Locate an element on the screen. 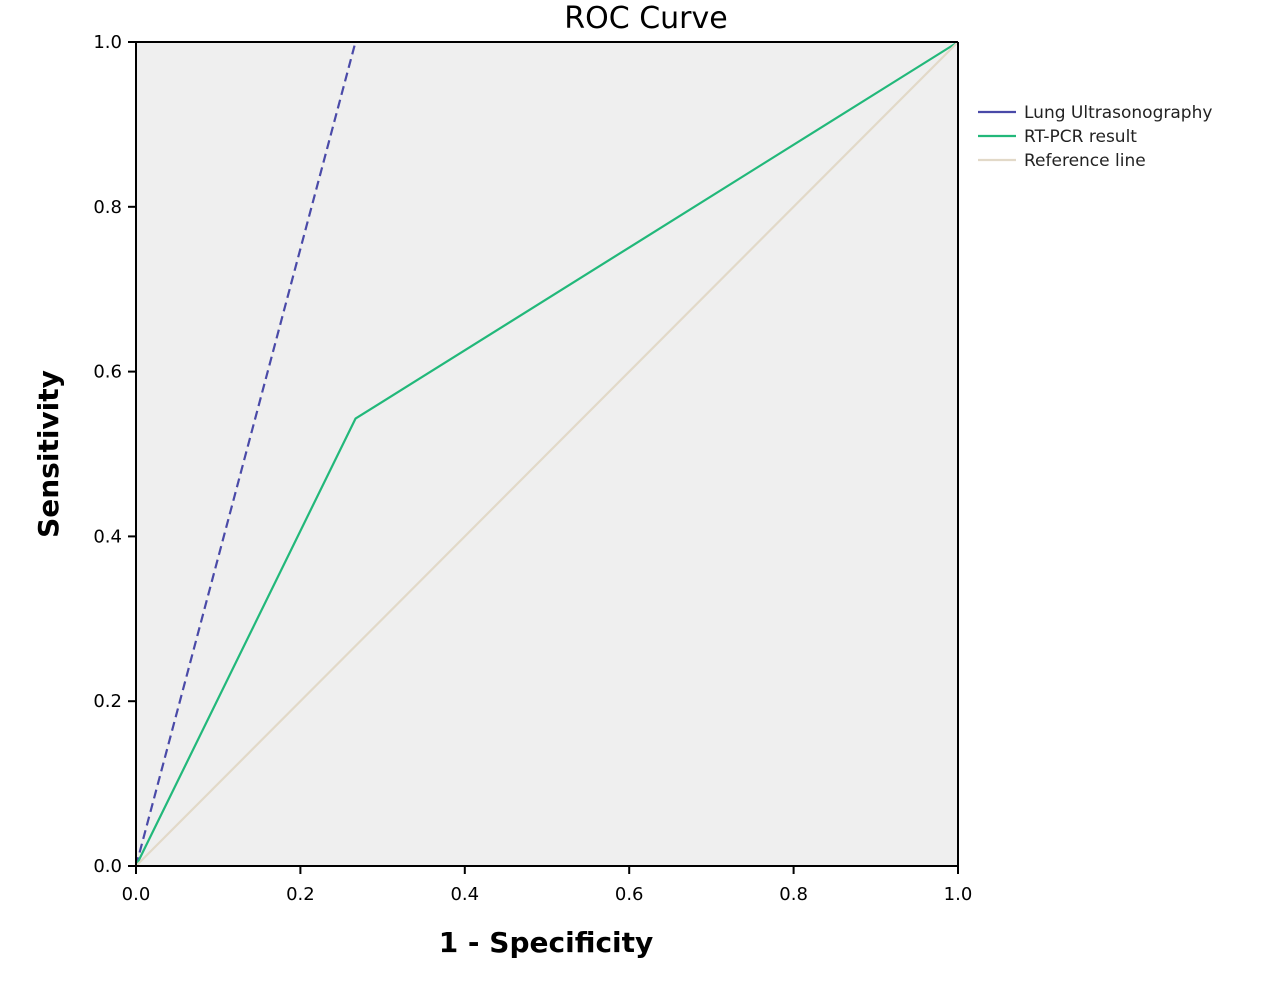 The height and width of the screenshot is (988, 1280). x-tick-label: 0.6 is located at coordinates (629, 894).